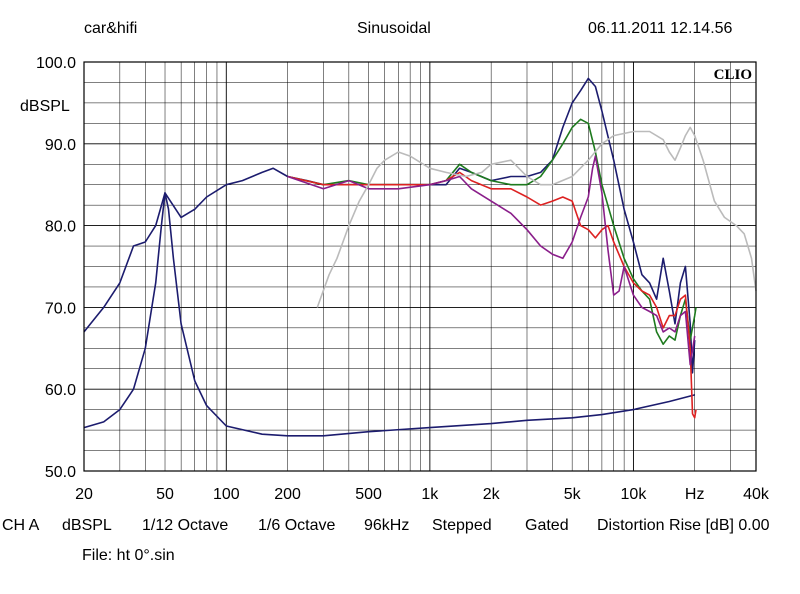 The height and width of the screenshot is (594, 800). Describe the element at coordinates (60, 145) in the screenshot. I see `y-tick-label: 90.0` at that location.